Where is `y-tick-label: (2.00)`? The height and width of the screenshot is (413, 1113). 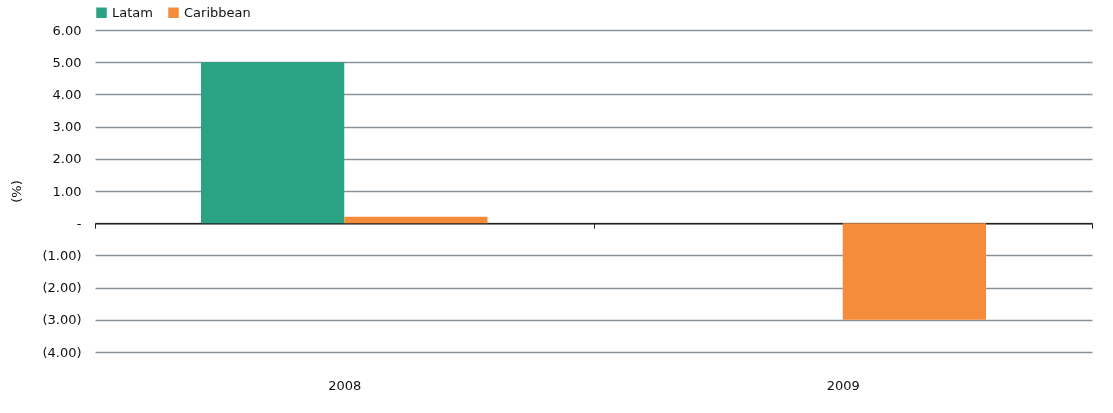 y-tick-label: (2.00) is located at coordinates (62, 288).